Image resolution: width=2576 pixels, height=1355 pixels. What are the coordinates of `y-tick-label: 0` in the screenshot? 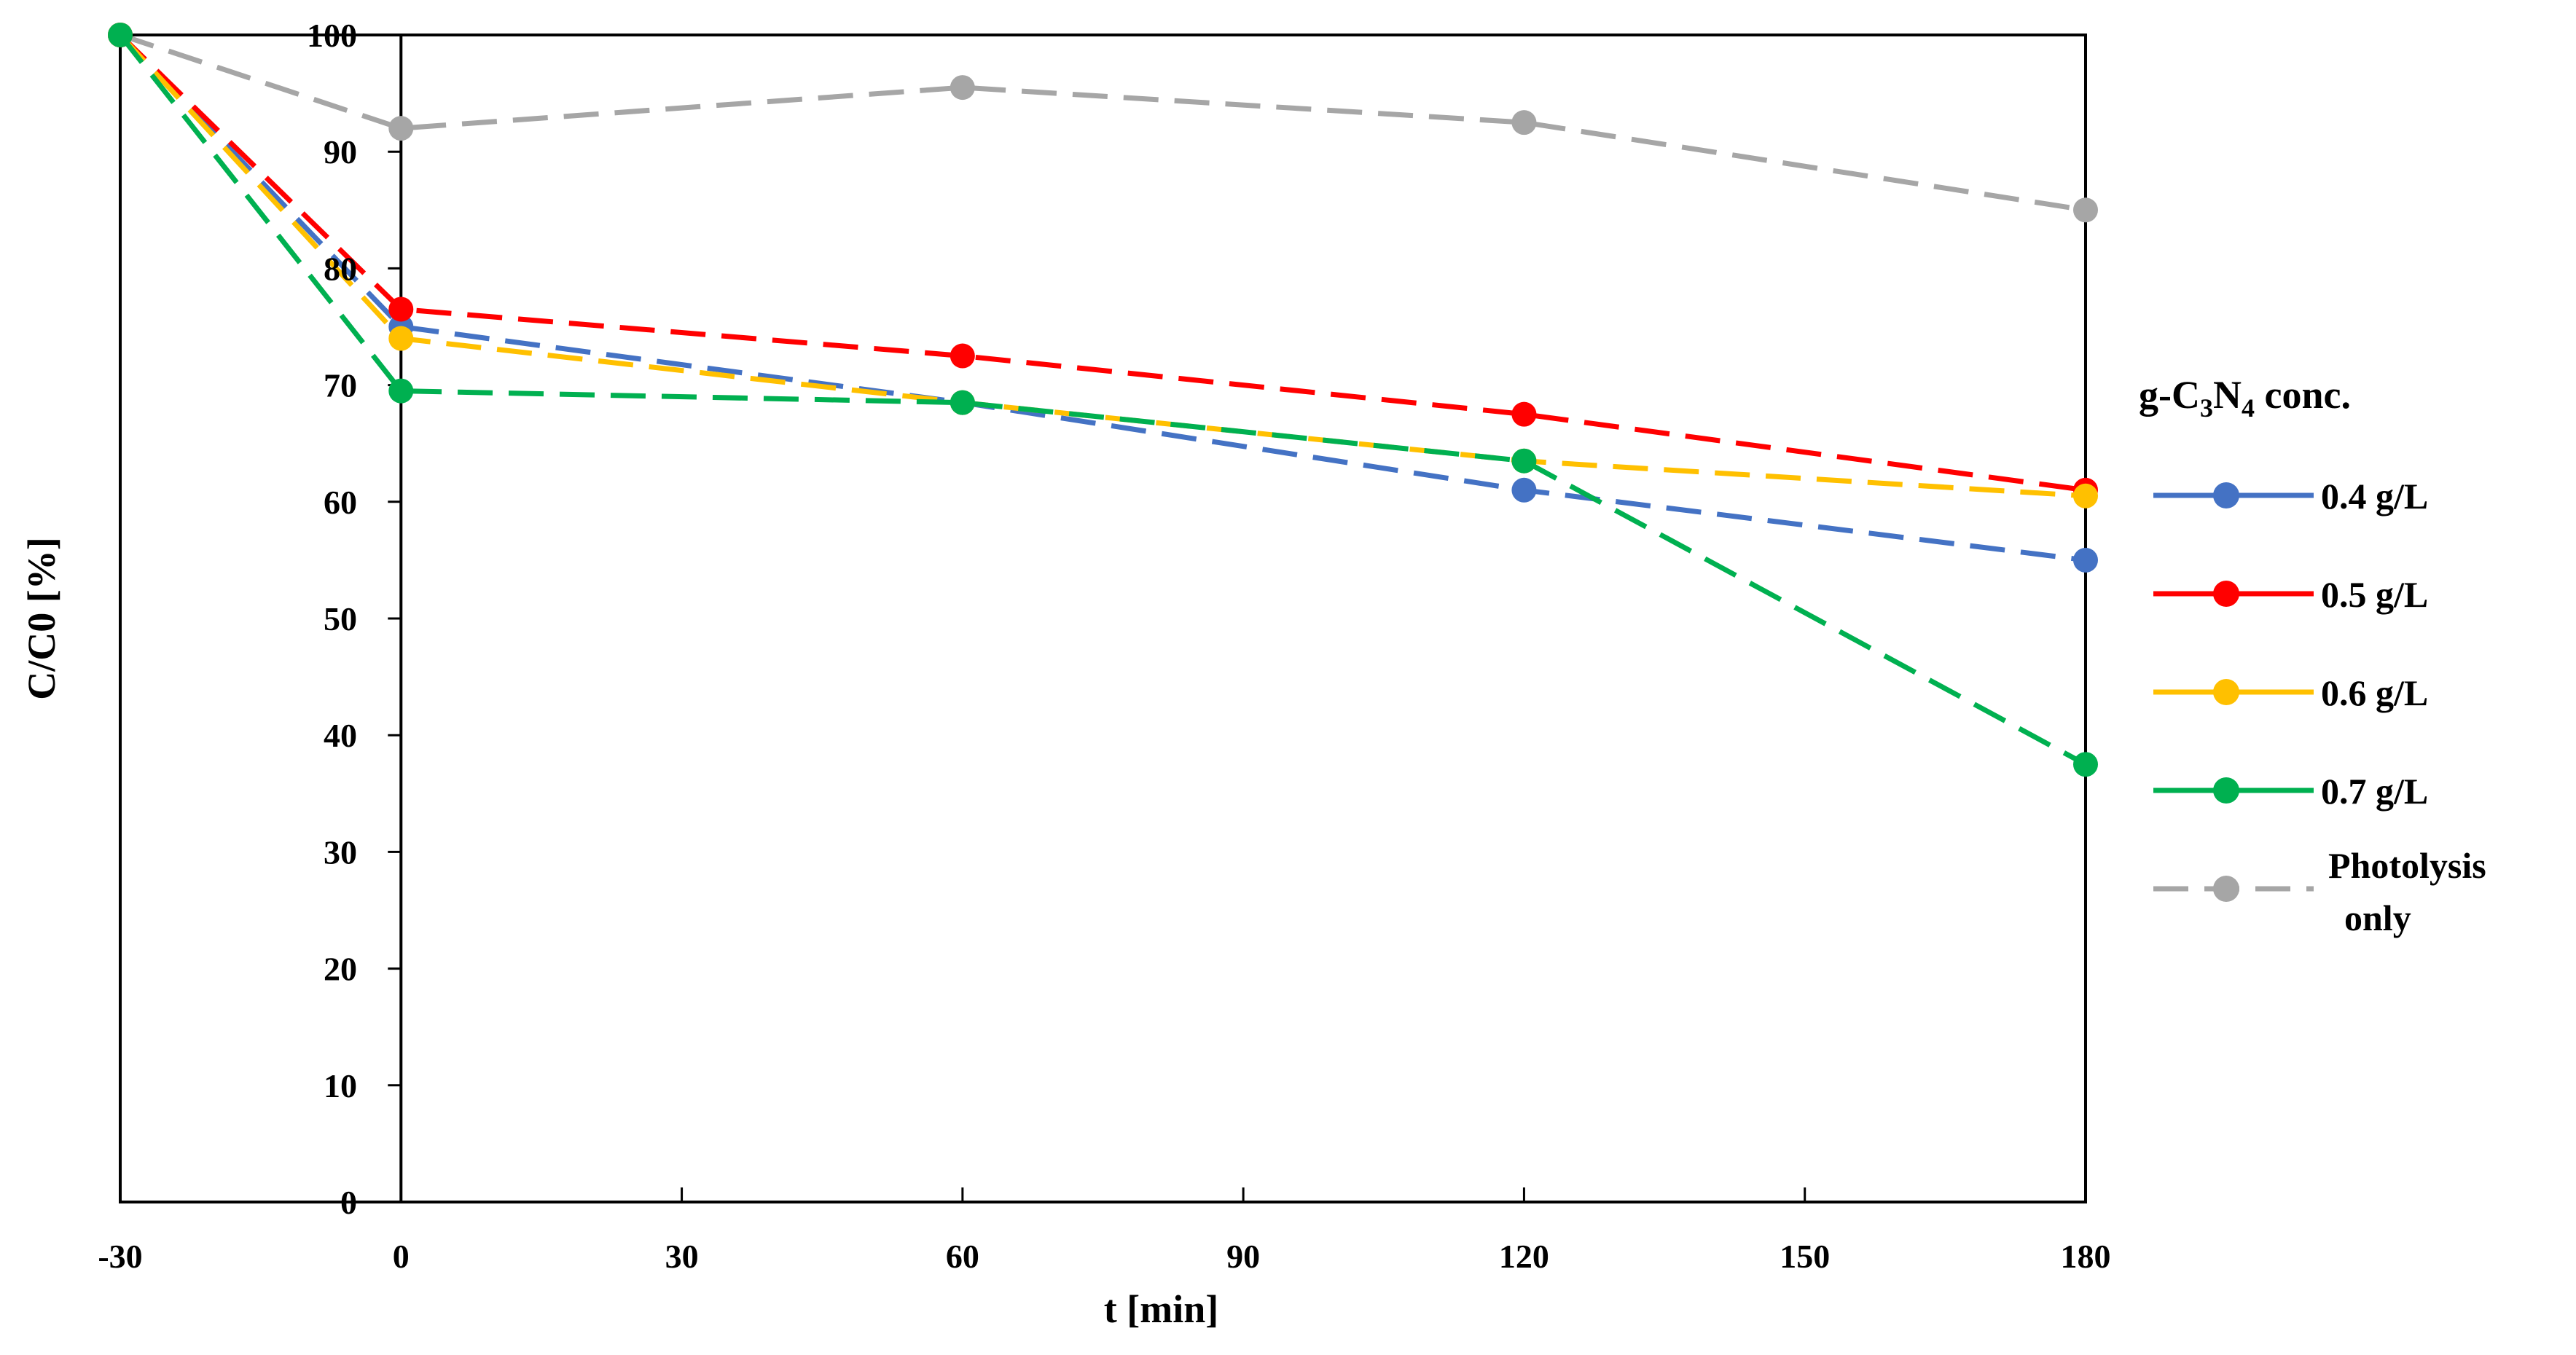 It's located at (348, 1203).